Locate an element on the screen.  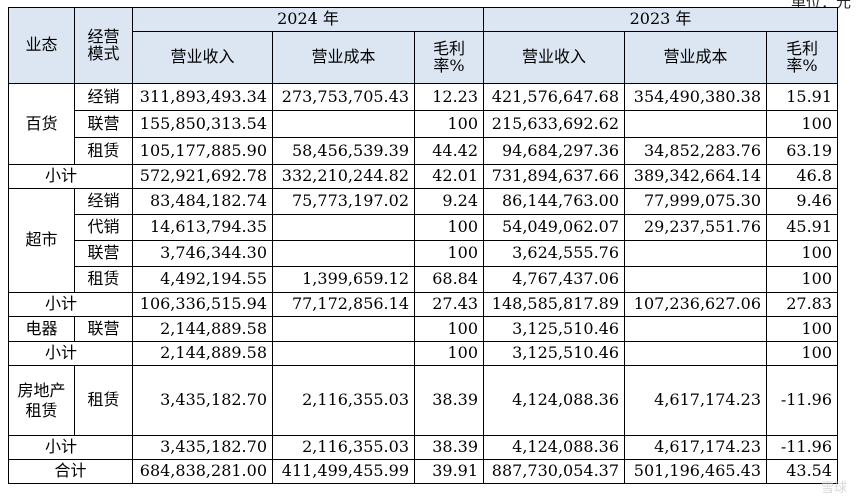
cell: 75,773,197.02 is located at coordinates (343, 201).